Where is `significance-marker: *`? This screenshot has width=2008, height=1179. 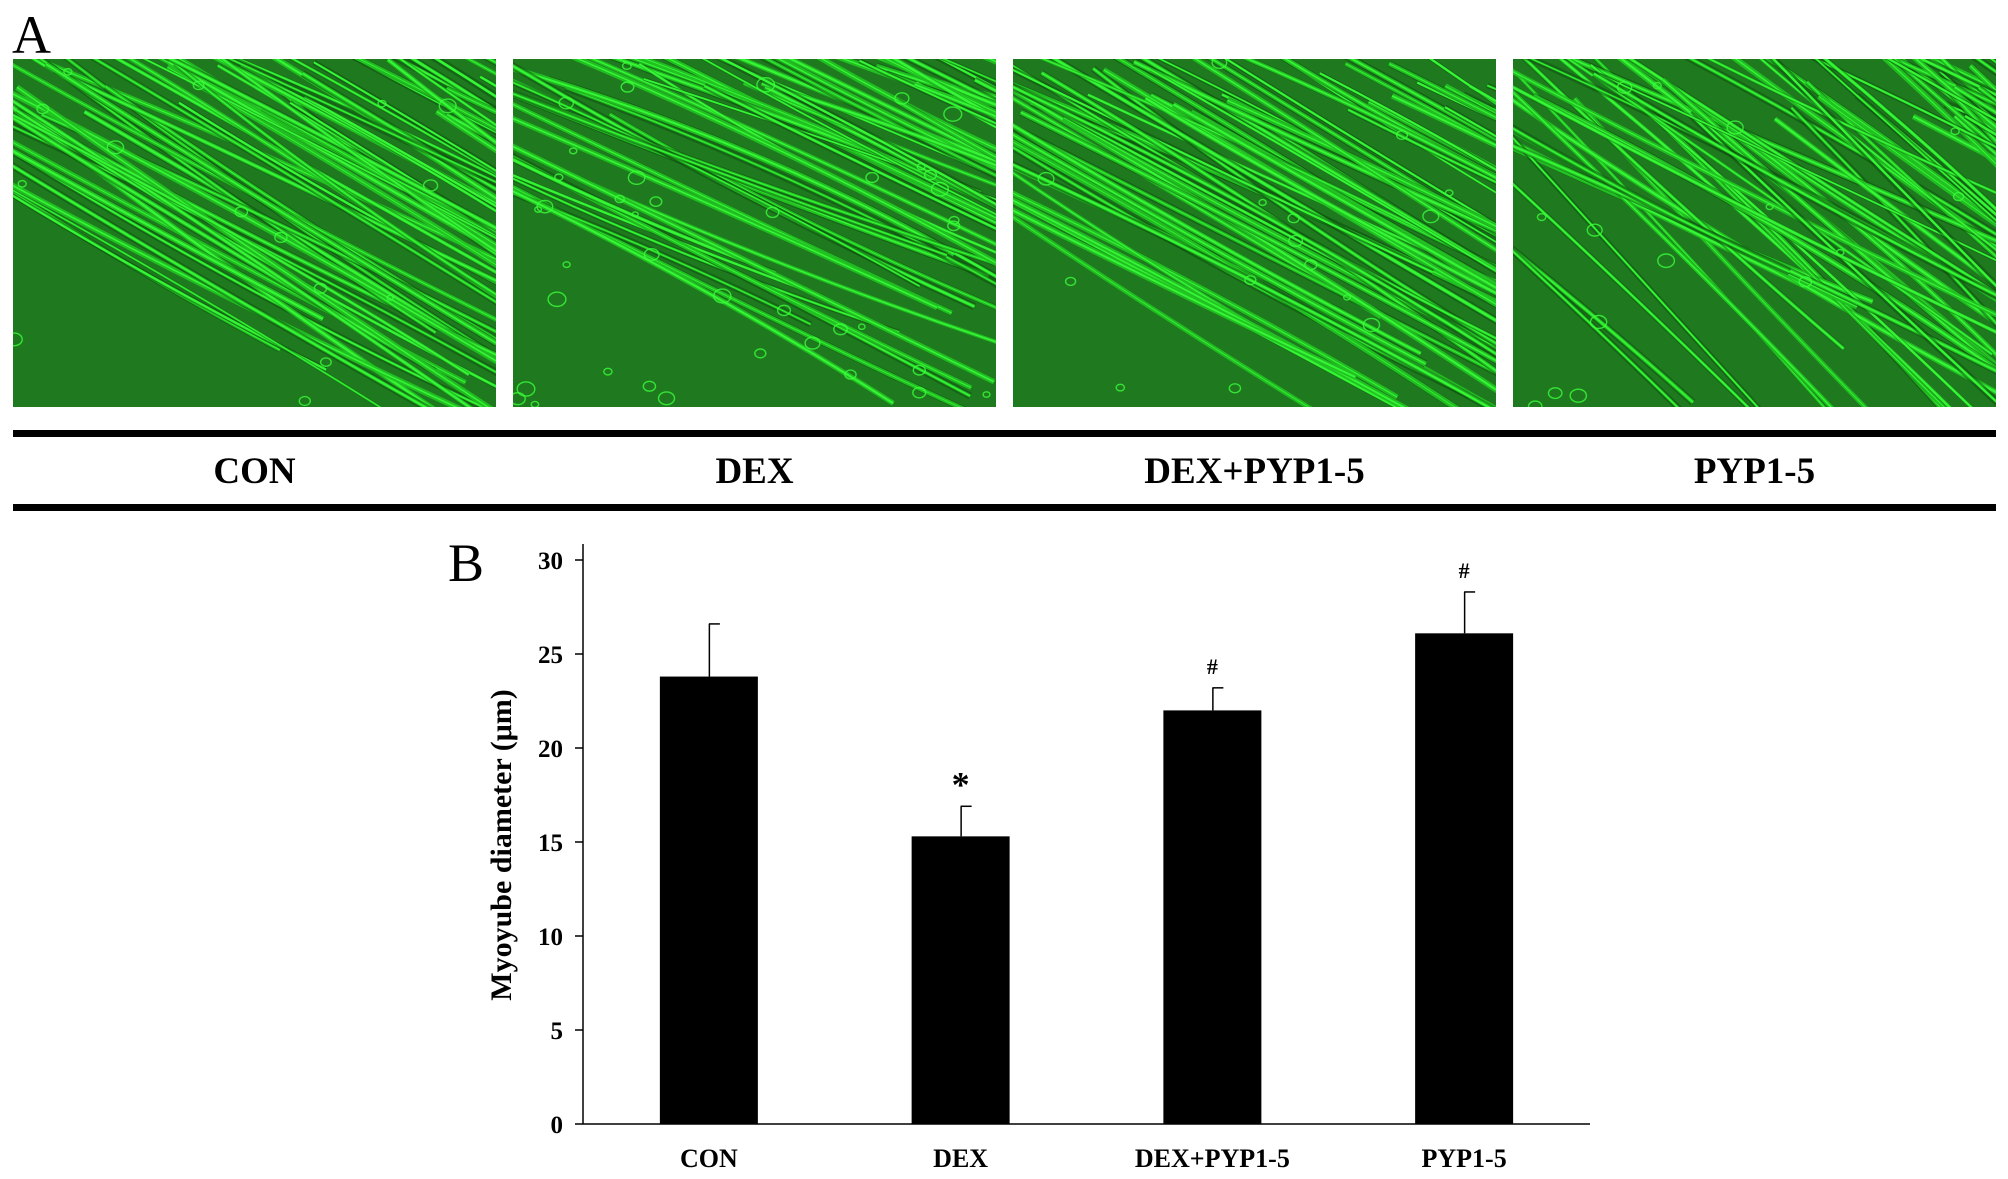
significance-marker: * is located at coordinates (961, 784).